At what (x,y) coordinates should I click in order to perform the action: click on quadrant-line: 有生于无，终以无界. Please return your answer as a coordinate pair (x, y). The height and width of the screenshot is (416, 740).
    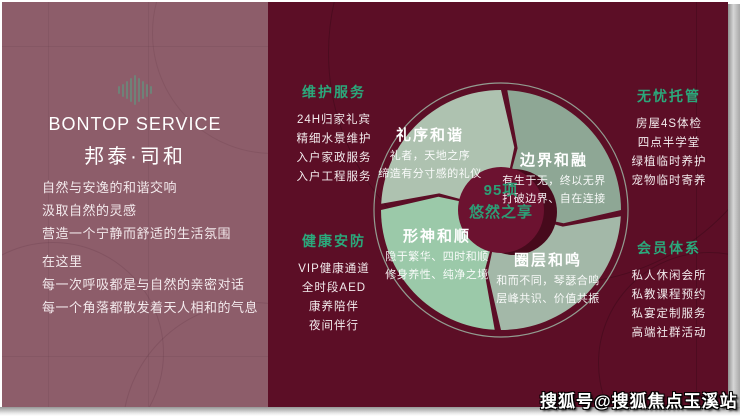
    Looking at the image, I should click on (554, 181).